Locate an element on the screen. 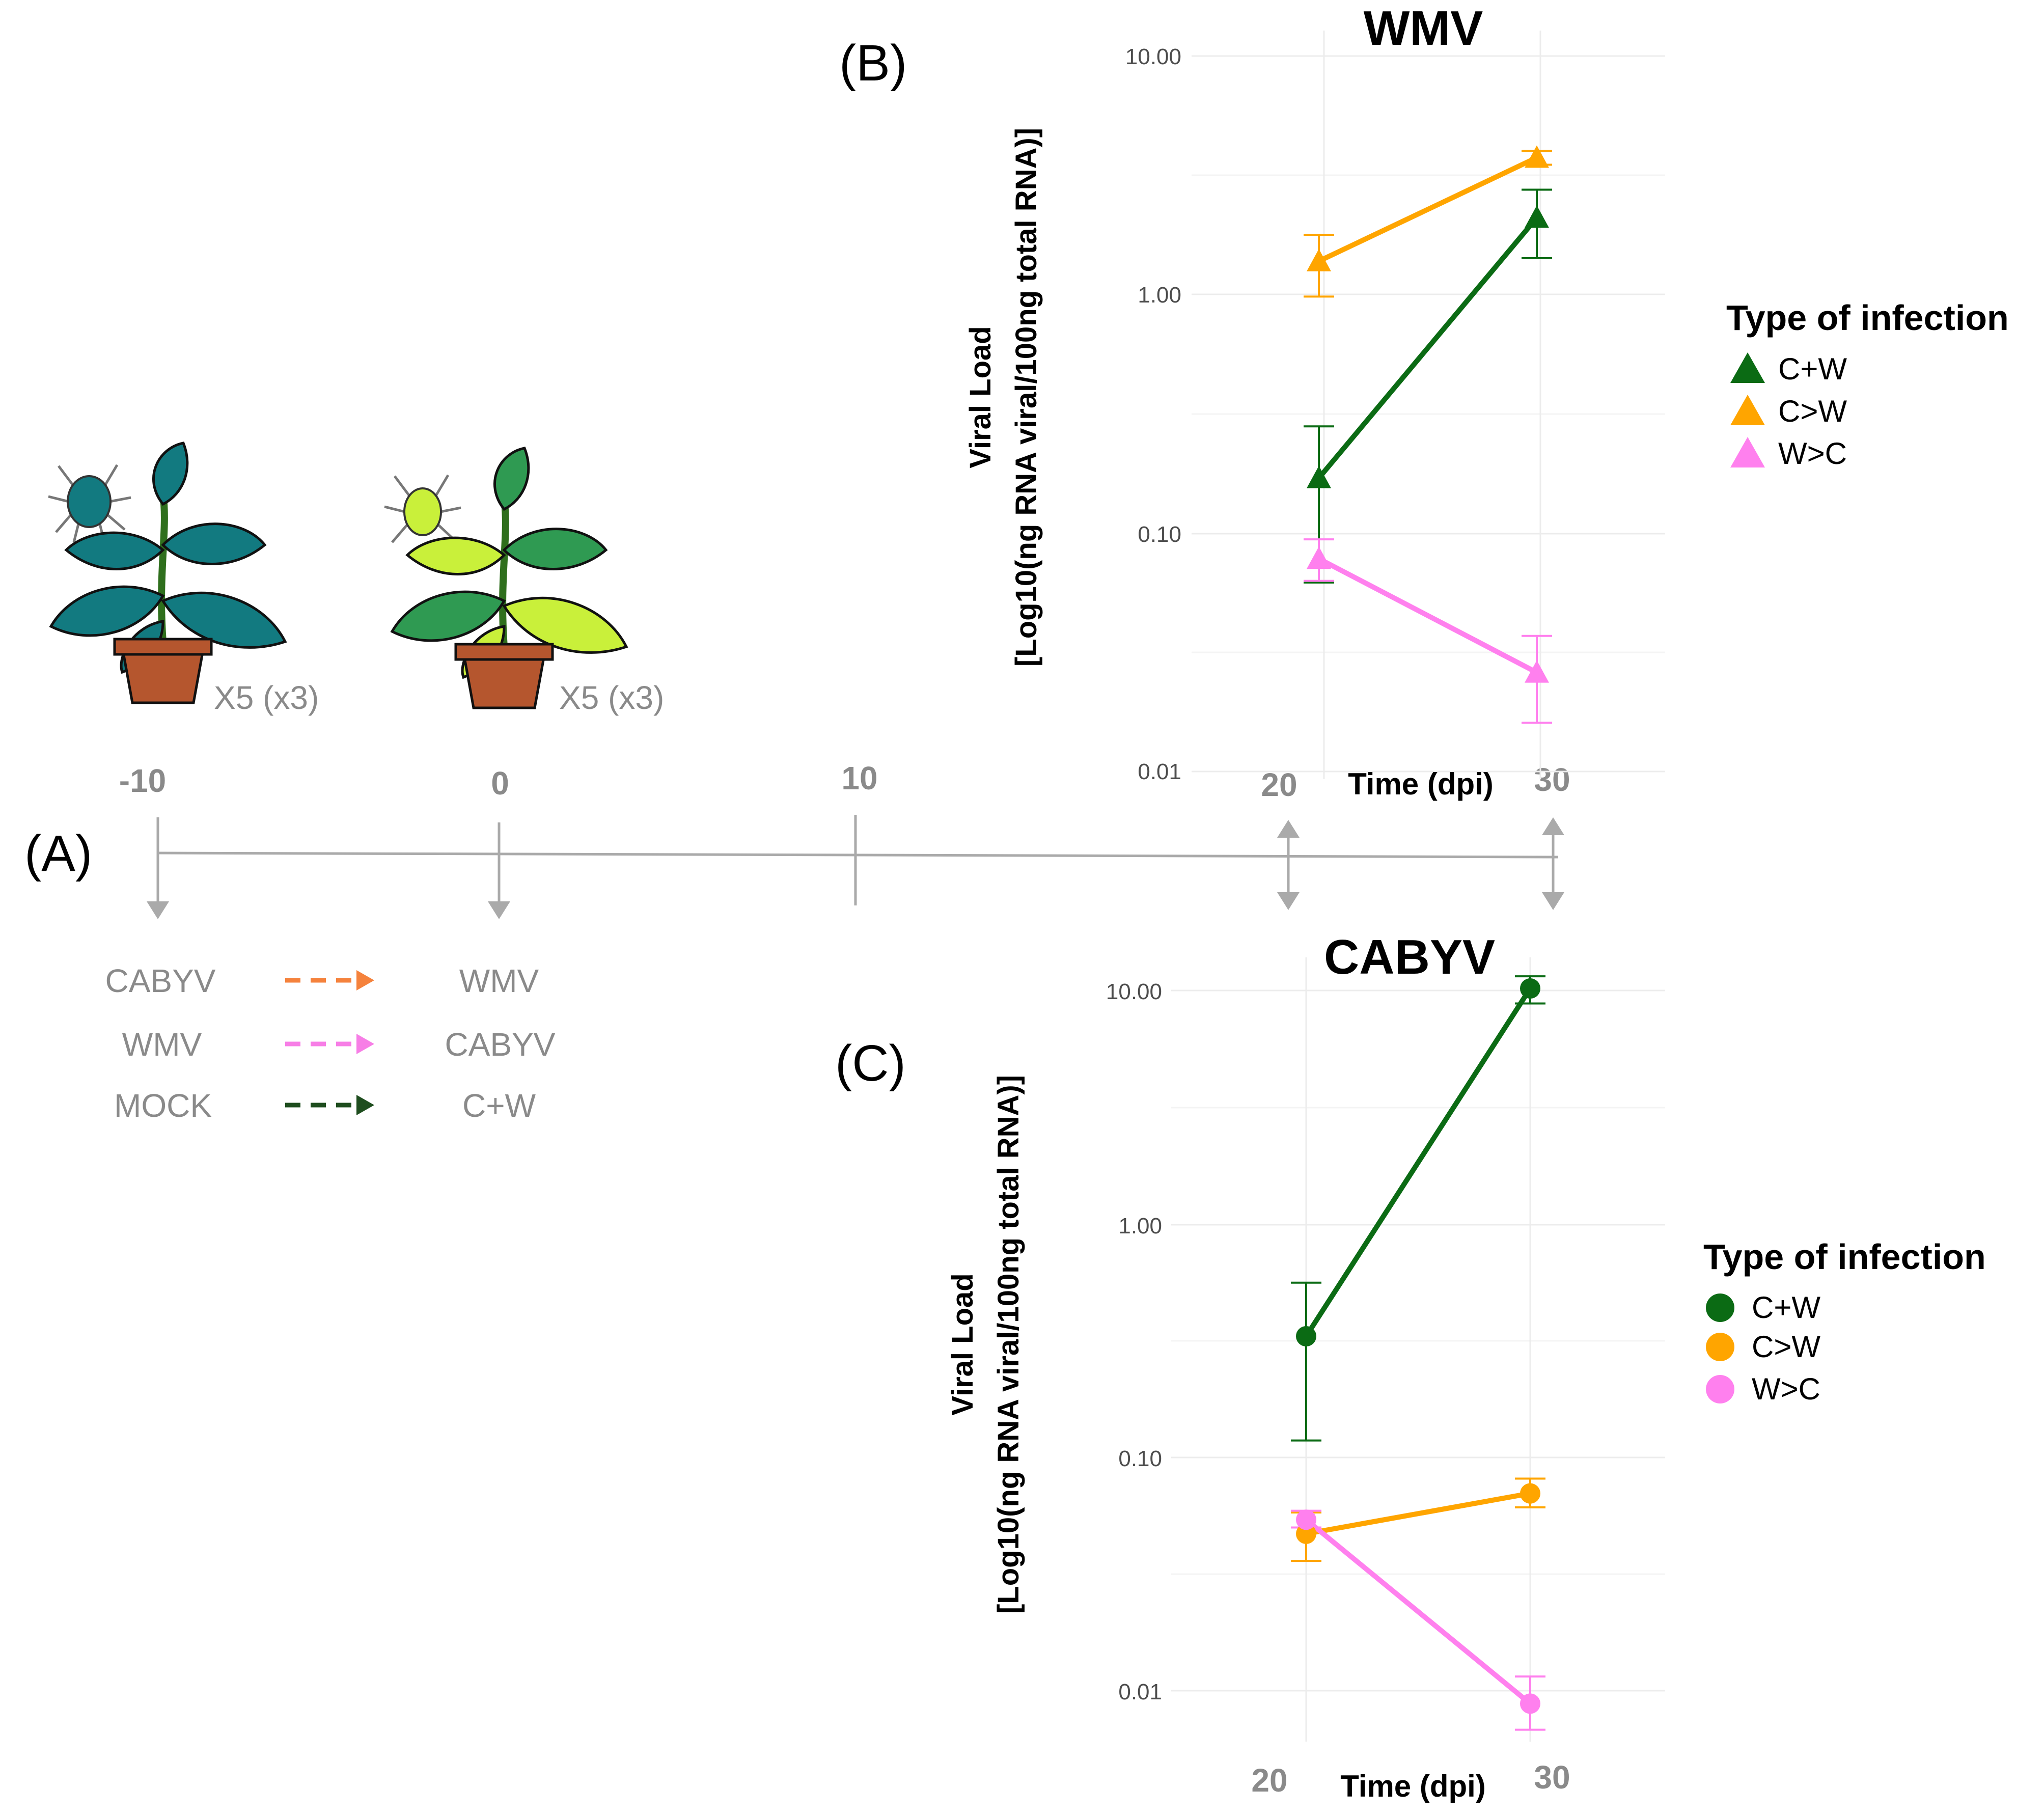 The width and height of the screenshot is (2044, 1817). chart-wmv-legend-title: Type of infection is located at coordinates (1867, 318).